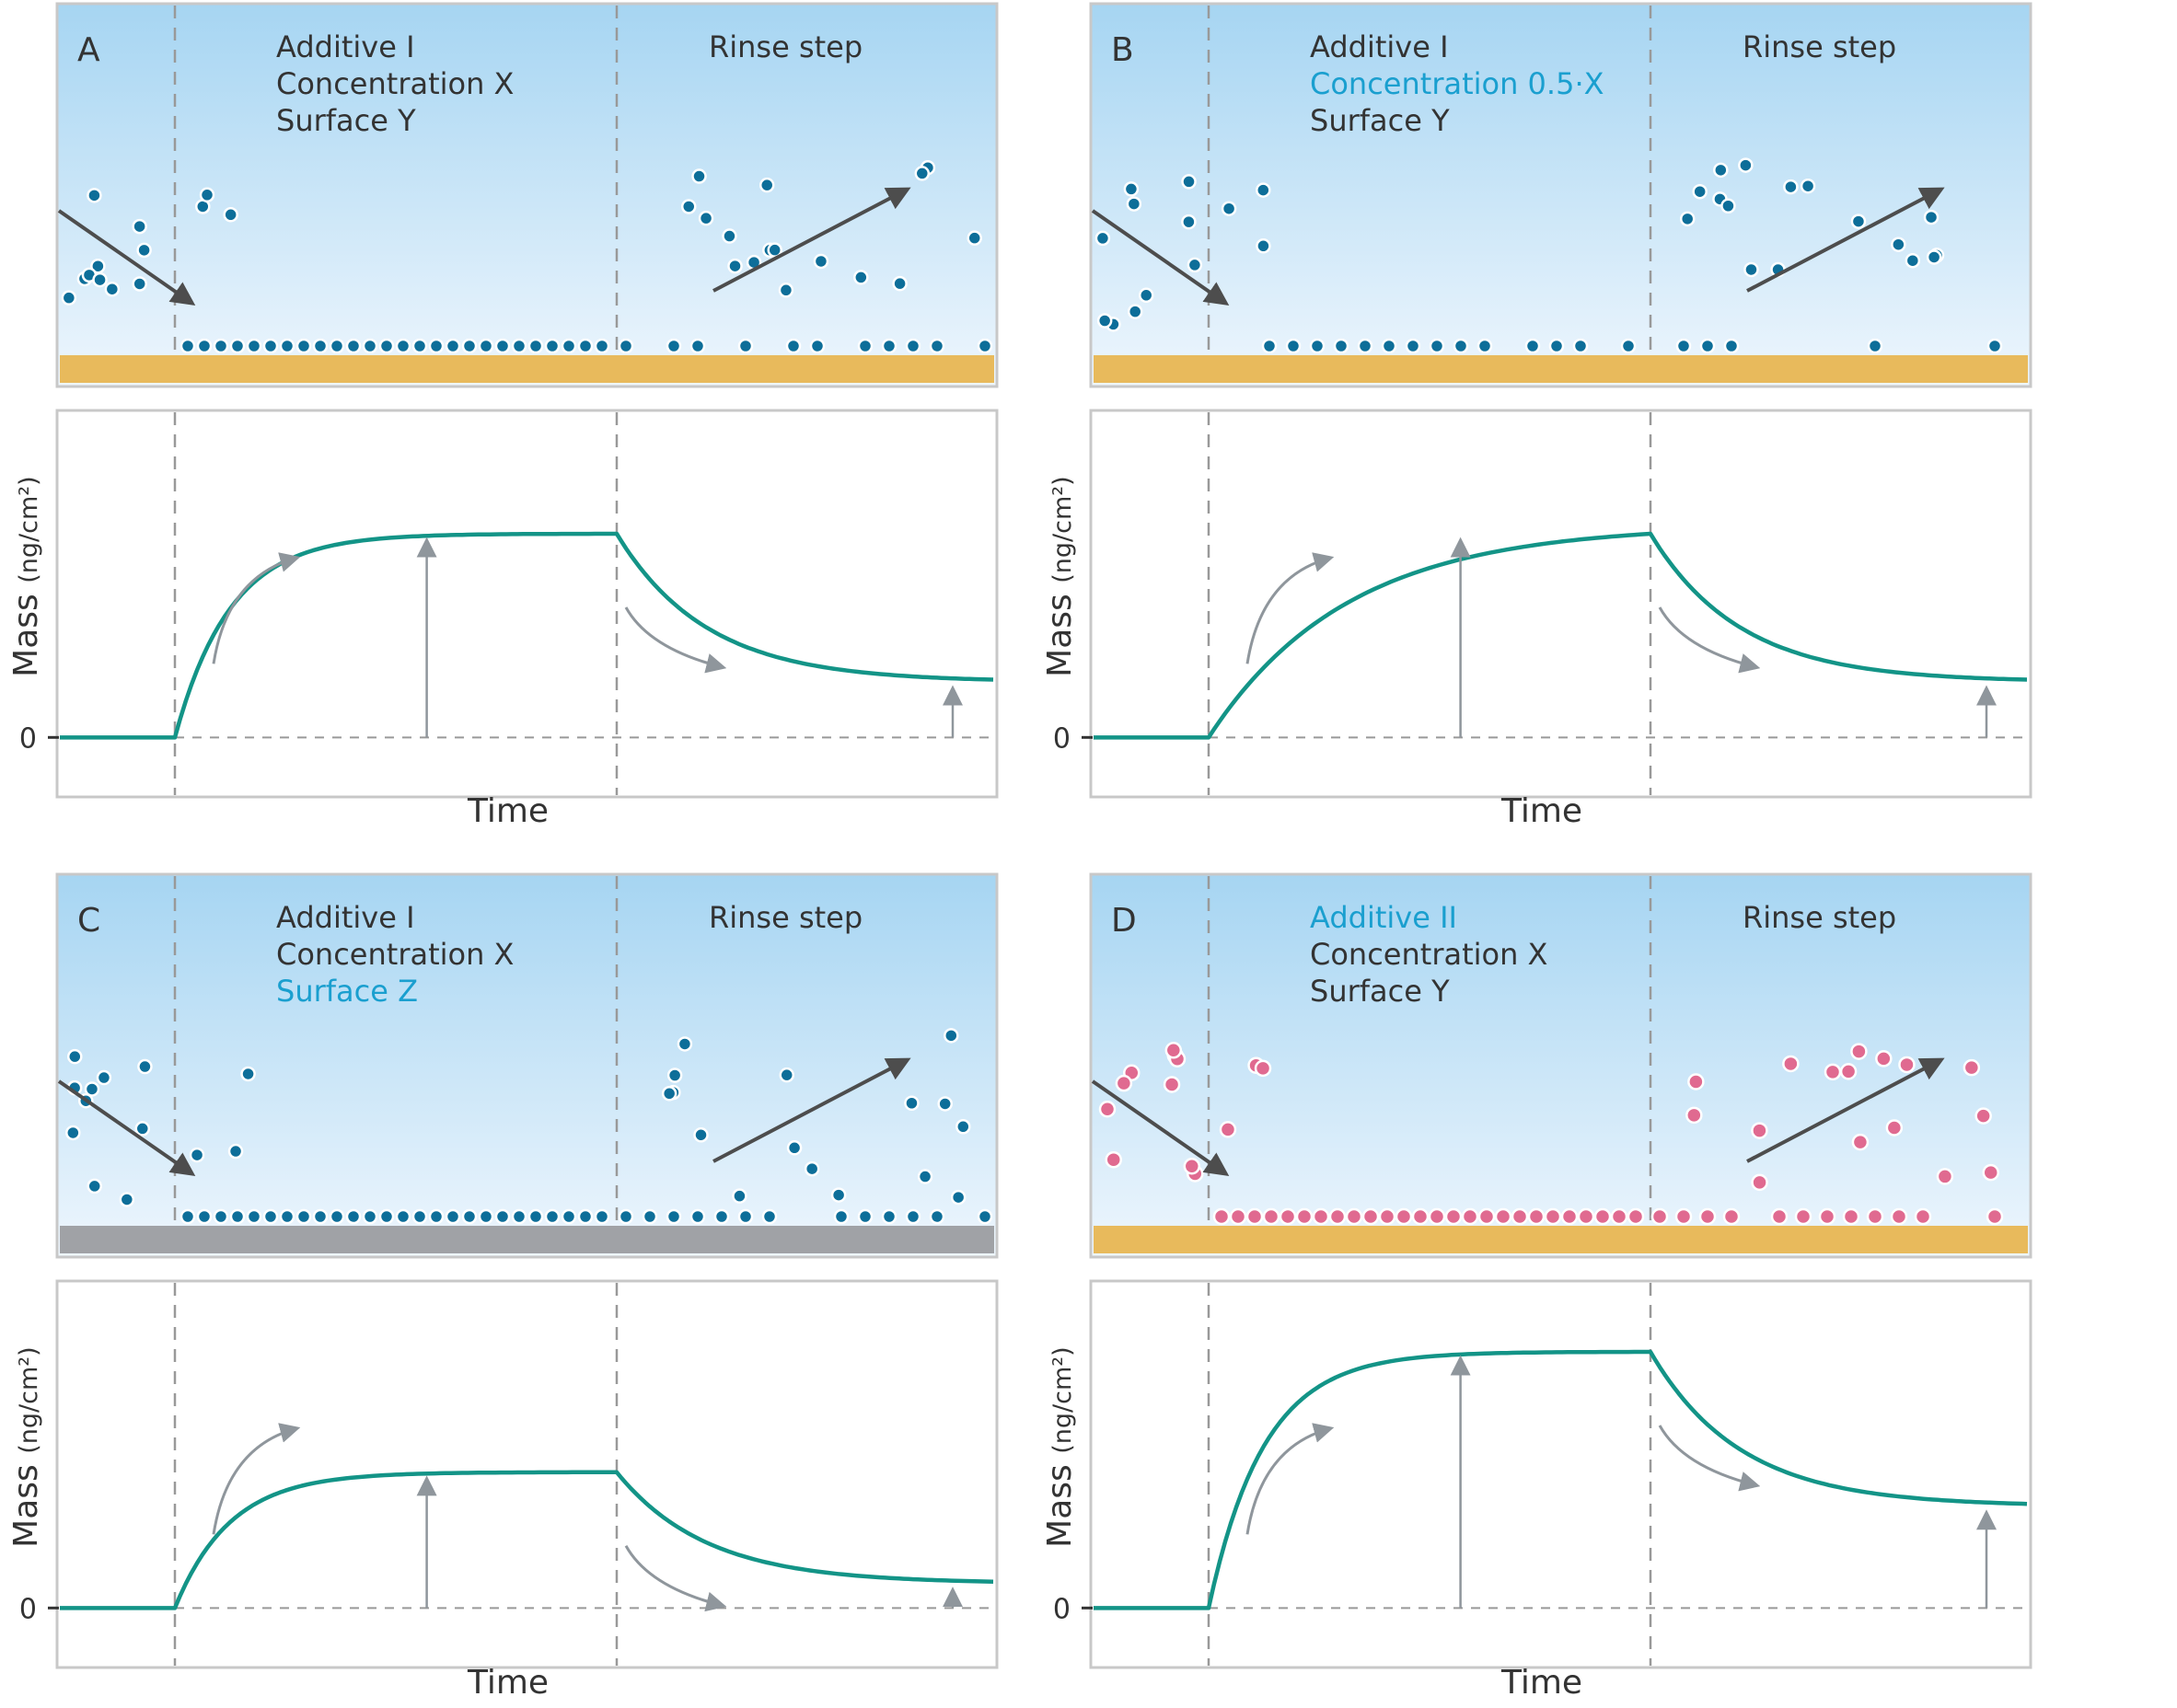  What do you see at coordinates (786, 917) in the screenshot?
I see `phase-label-rinse: Rinse step` at bounding box center [786, 917].